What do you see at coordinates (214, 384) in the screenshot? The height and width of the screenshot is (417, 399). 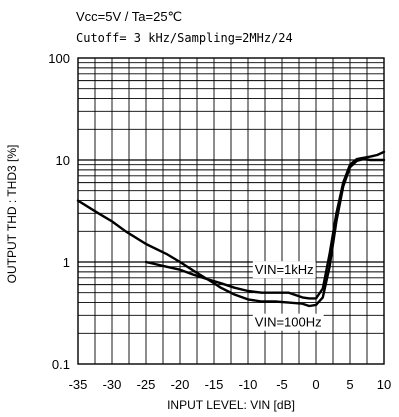 I see `x-tick-label: -15` at bounding box center [214, 384].